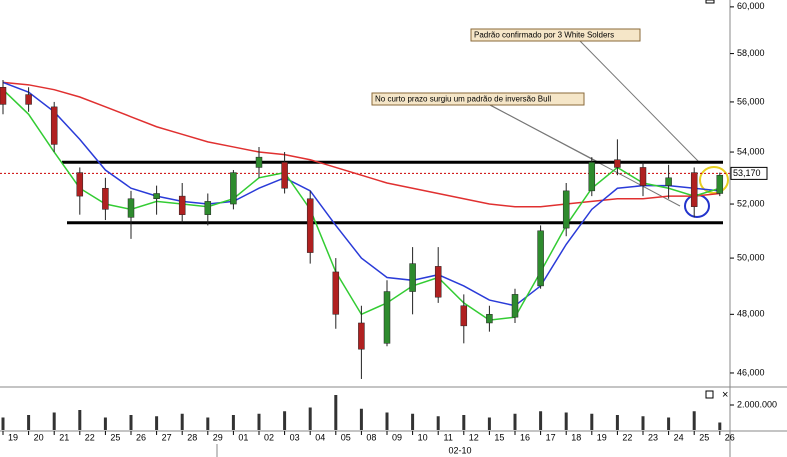 The width and height of the screenshot is (787, 457). I want to click on x-tick-label: 24, so click(679, 437).